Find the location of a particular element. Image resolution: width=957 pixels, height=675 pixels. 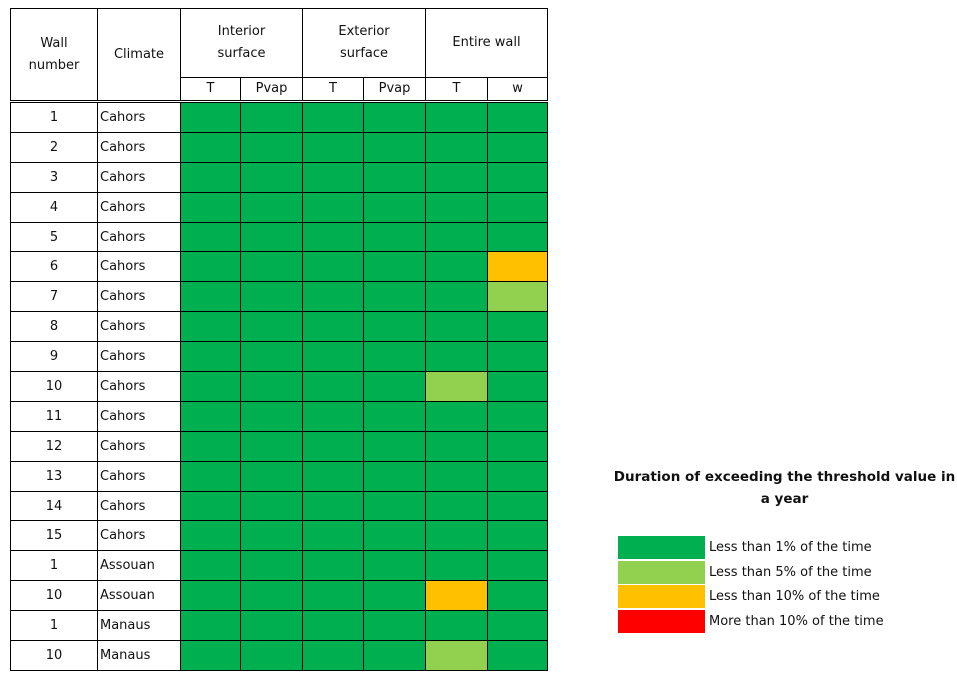

row: 10 Cahors is located at coordinates (279, 386).